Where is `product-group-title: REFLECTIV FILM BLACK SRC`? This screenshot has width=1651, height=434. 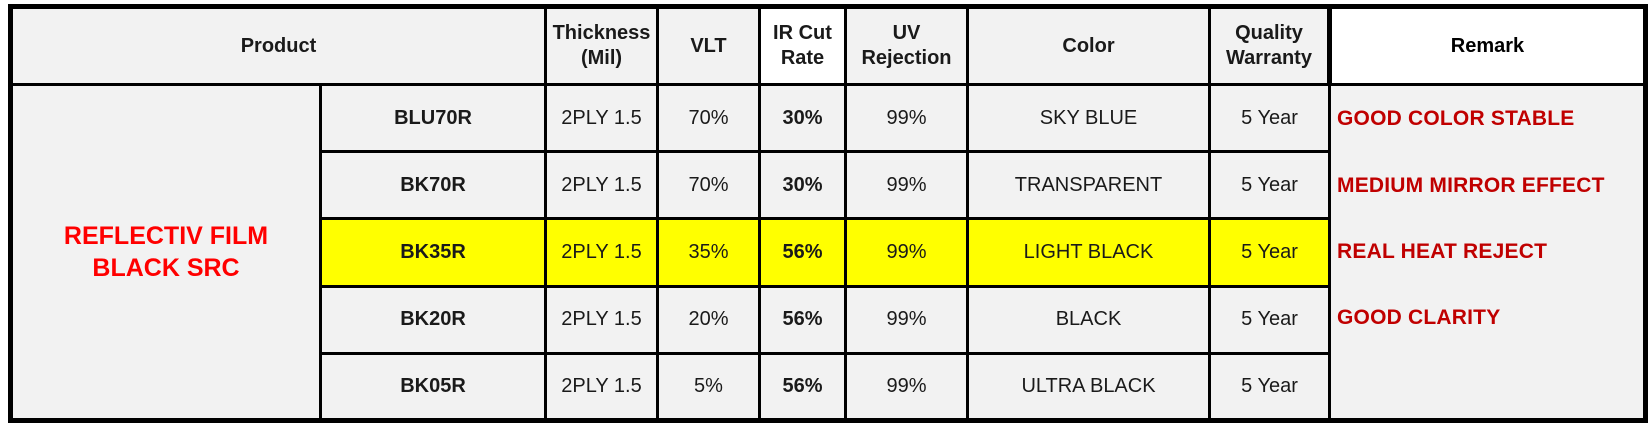
product-group-title: REFLECTIV FILM BLACK SRC is located at coordinates (166, 252).